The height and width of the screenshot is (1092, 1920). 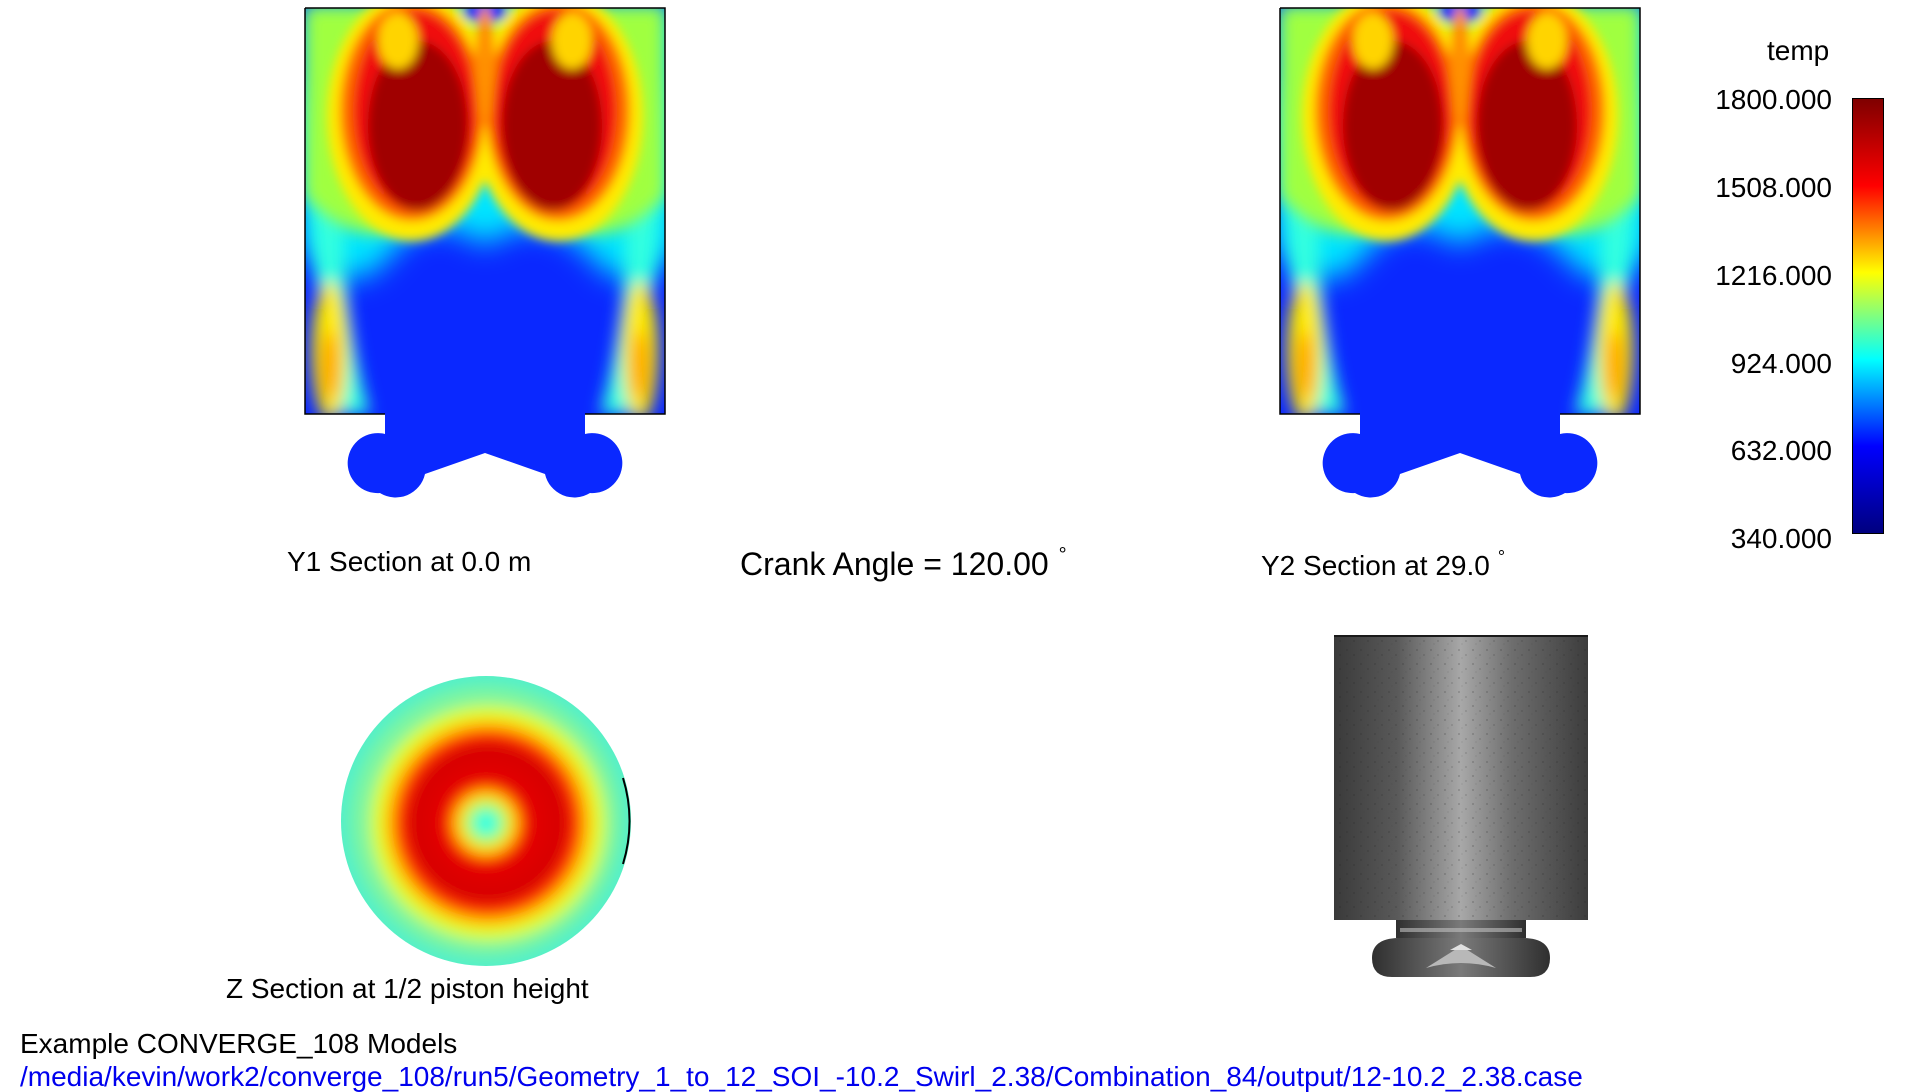 I want to click on y2-section-caption-text: Y2 Section at 29.0, so click(x=1375, y=565).